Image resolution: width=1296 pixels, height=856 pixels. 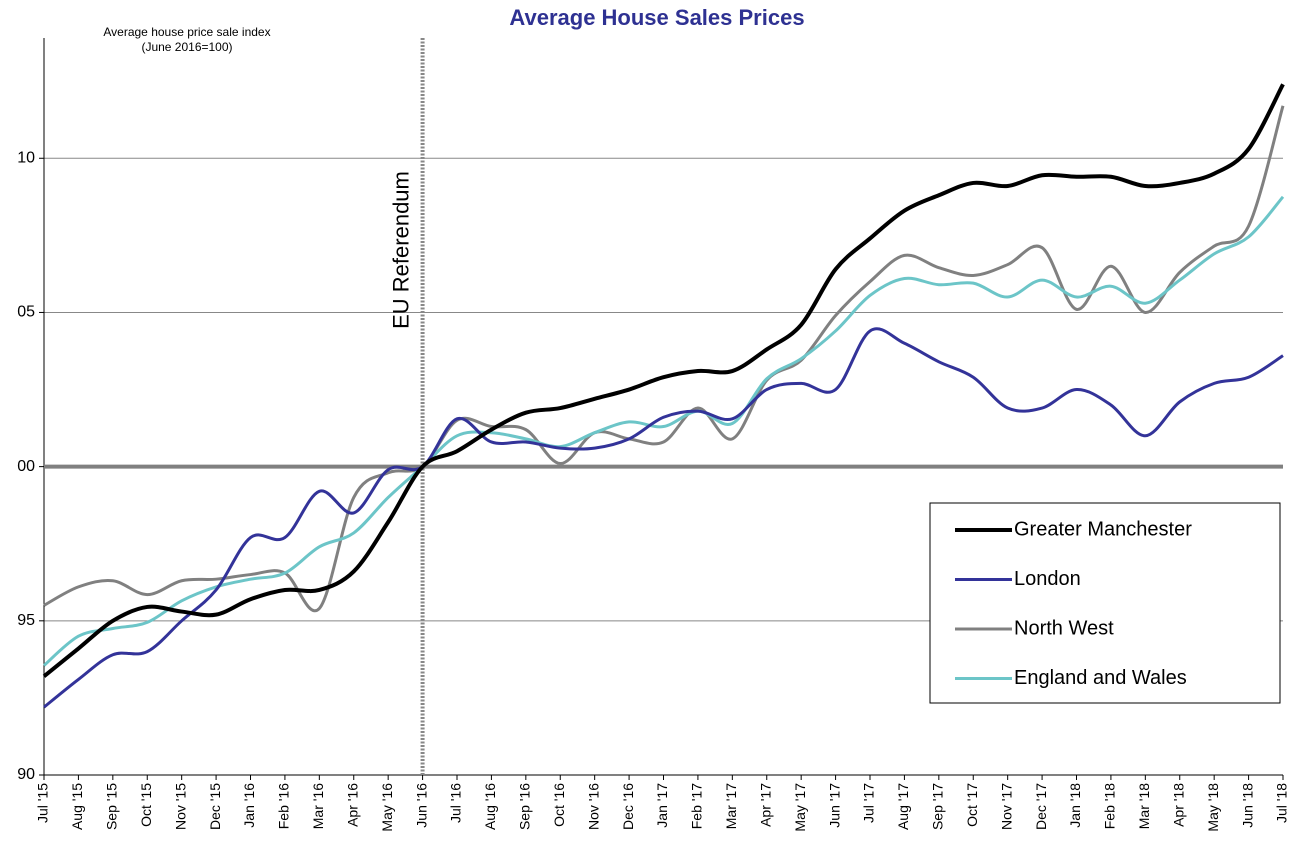 I want to click on x-tick-label: Feb '16, so click(x=284, y=806).